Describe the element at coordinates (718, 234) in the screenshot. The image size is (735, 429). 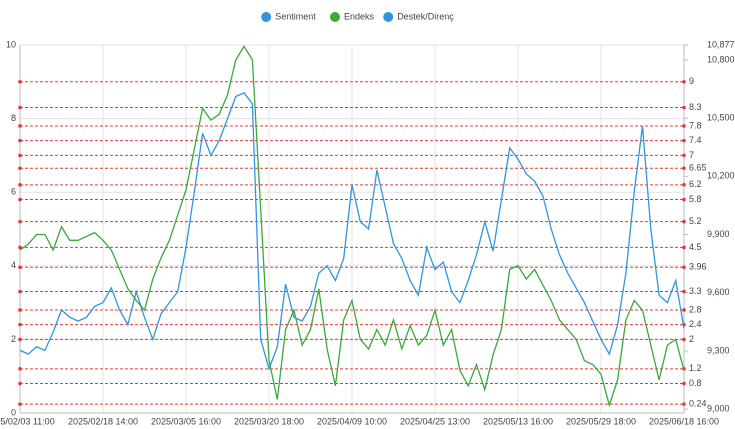
I see `y2-tick-label: 9,900` at that location.